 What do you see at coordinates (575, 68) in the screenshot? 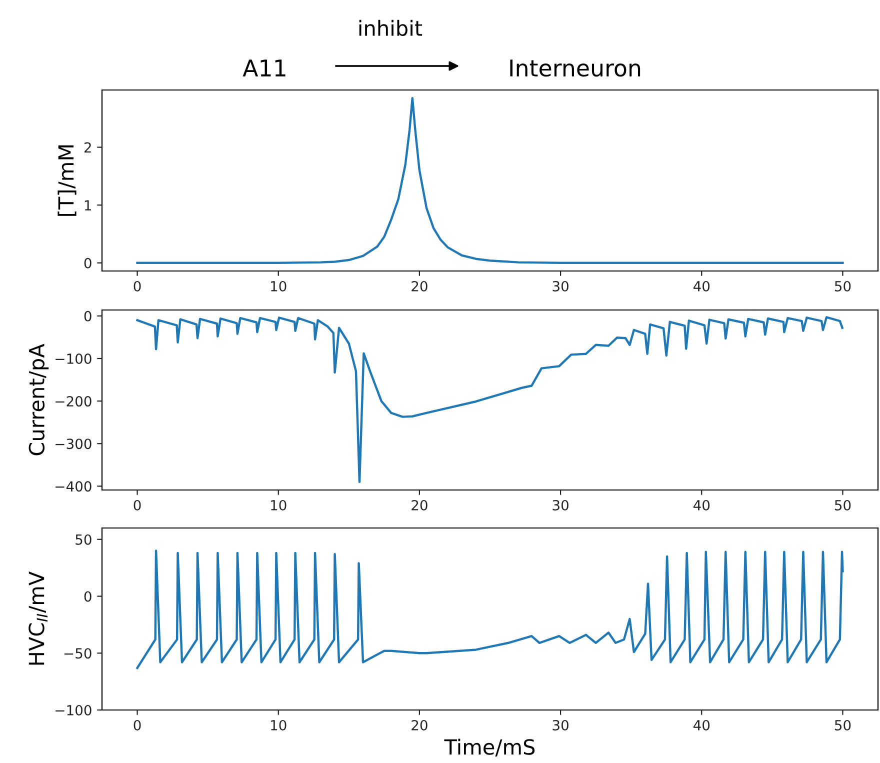
I see `text: Interneuron` at bounding box center [575, 68].